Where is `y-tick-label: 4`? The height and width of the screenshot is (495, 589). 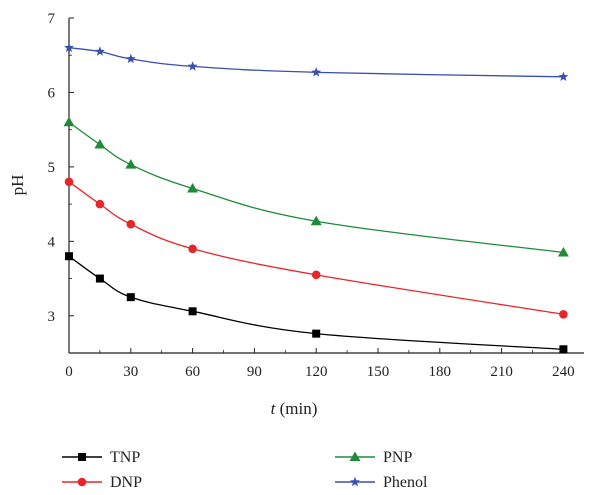 y-tick-label: 4 is located at coordinates (52, 242).